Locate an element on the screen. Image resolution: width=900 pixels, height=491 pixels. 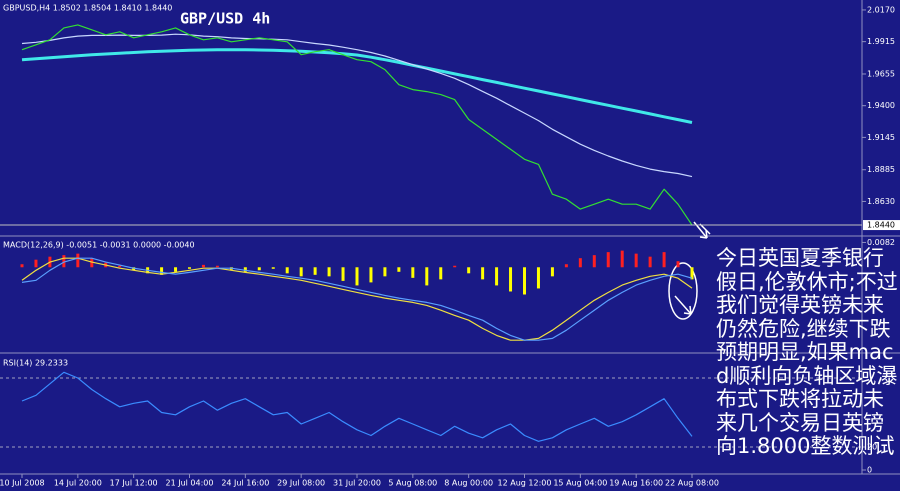
x-tick-label: 10 Jul 2008 is located at coordinates (22, 483).